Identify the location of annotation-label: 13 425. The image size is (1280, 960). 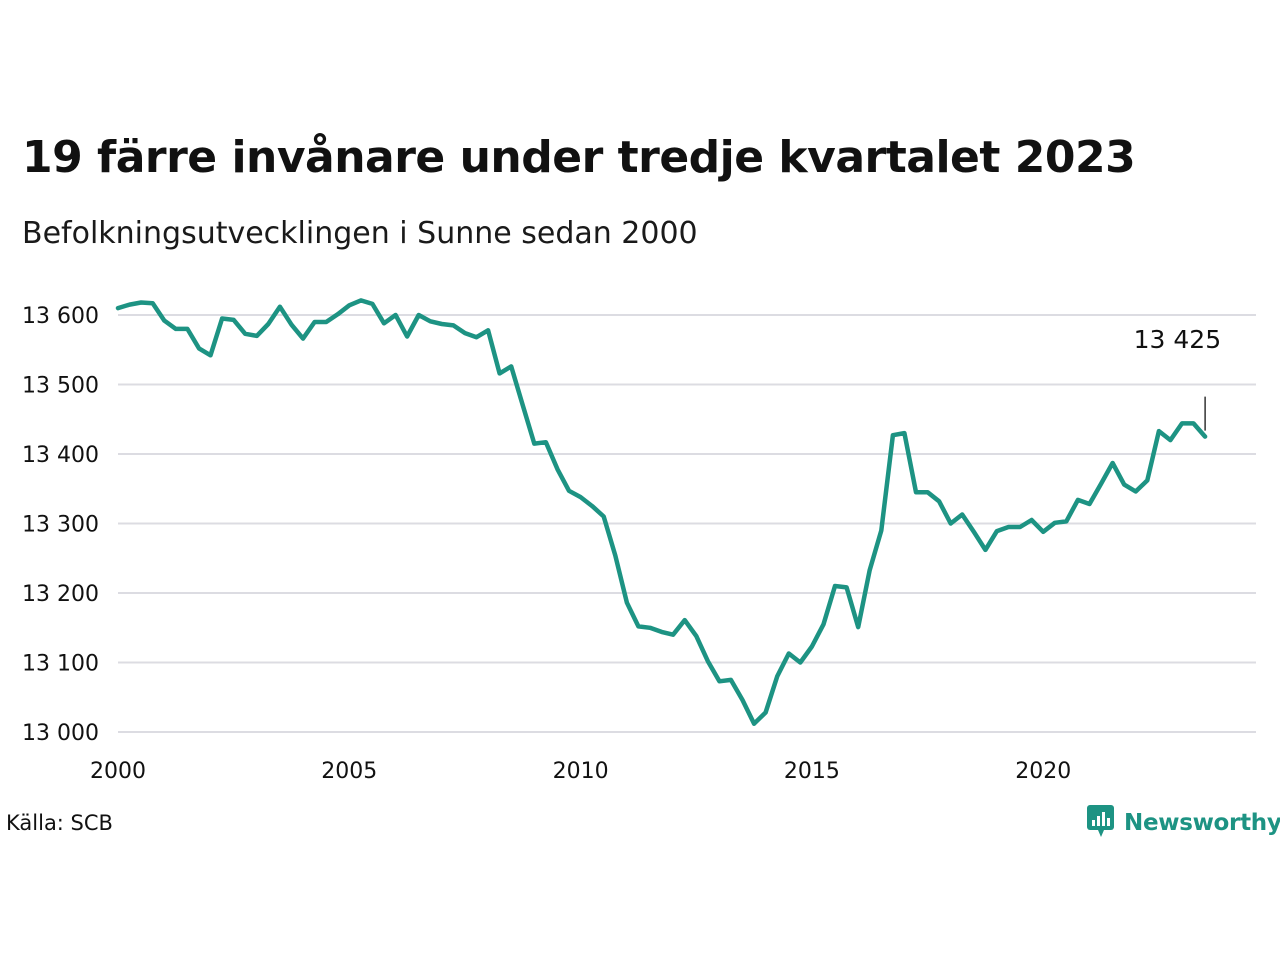
(1177, 339).